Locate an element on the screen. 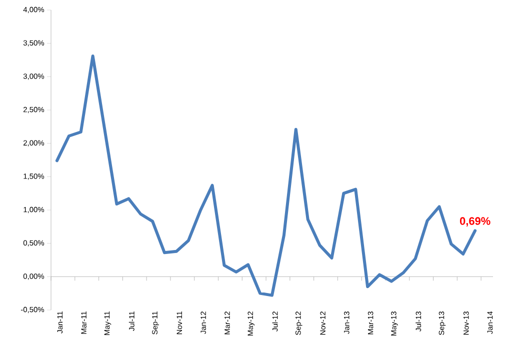 The width and height of the screenshot is (521, 337). annotation: 0,69% is located at coordinates (475, 221).